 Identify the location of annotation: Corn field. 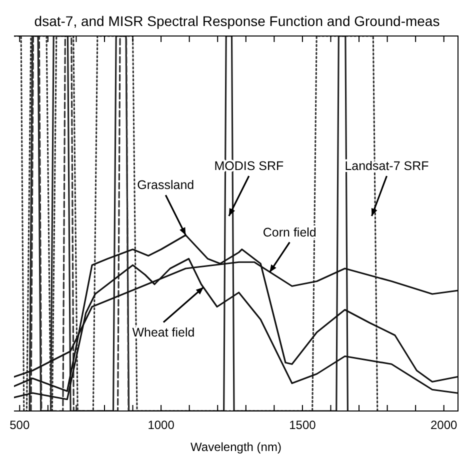
(289, 232).